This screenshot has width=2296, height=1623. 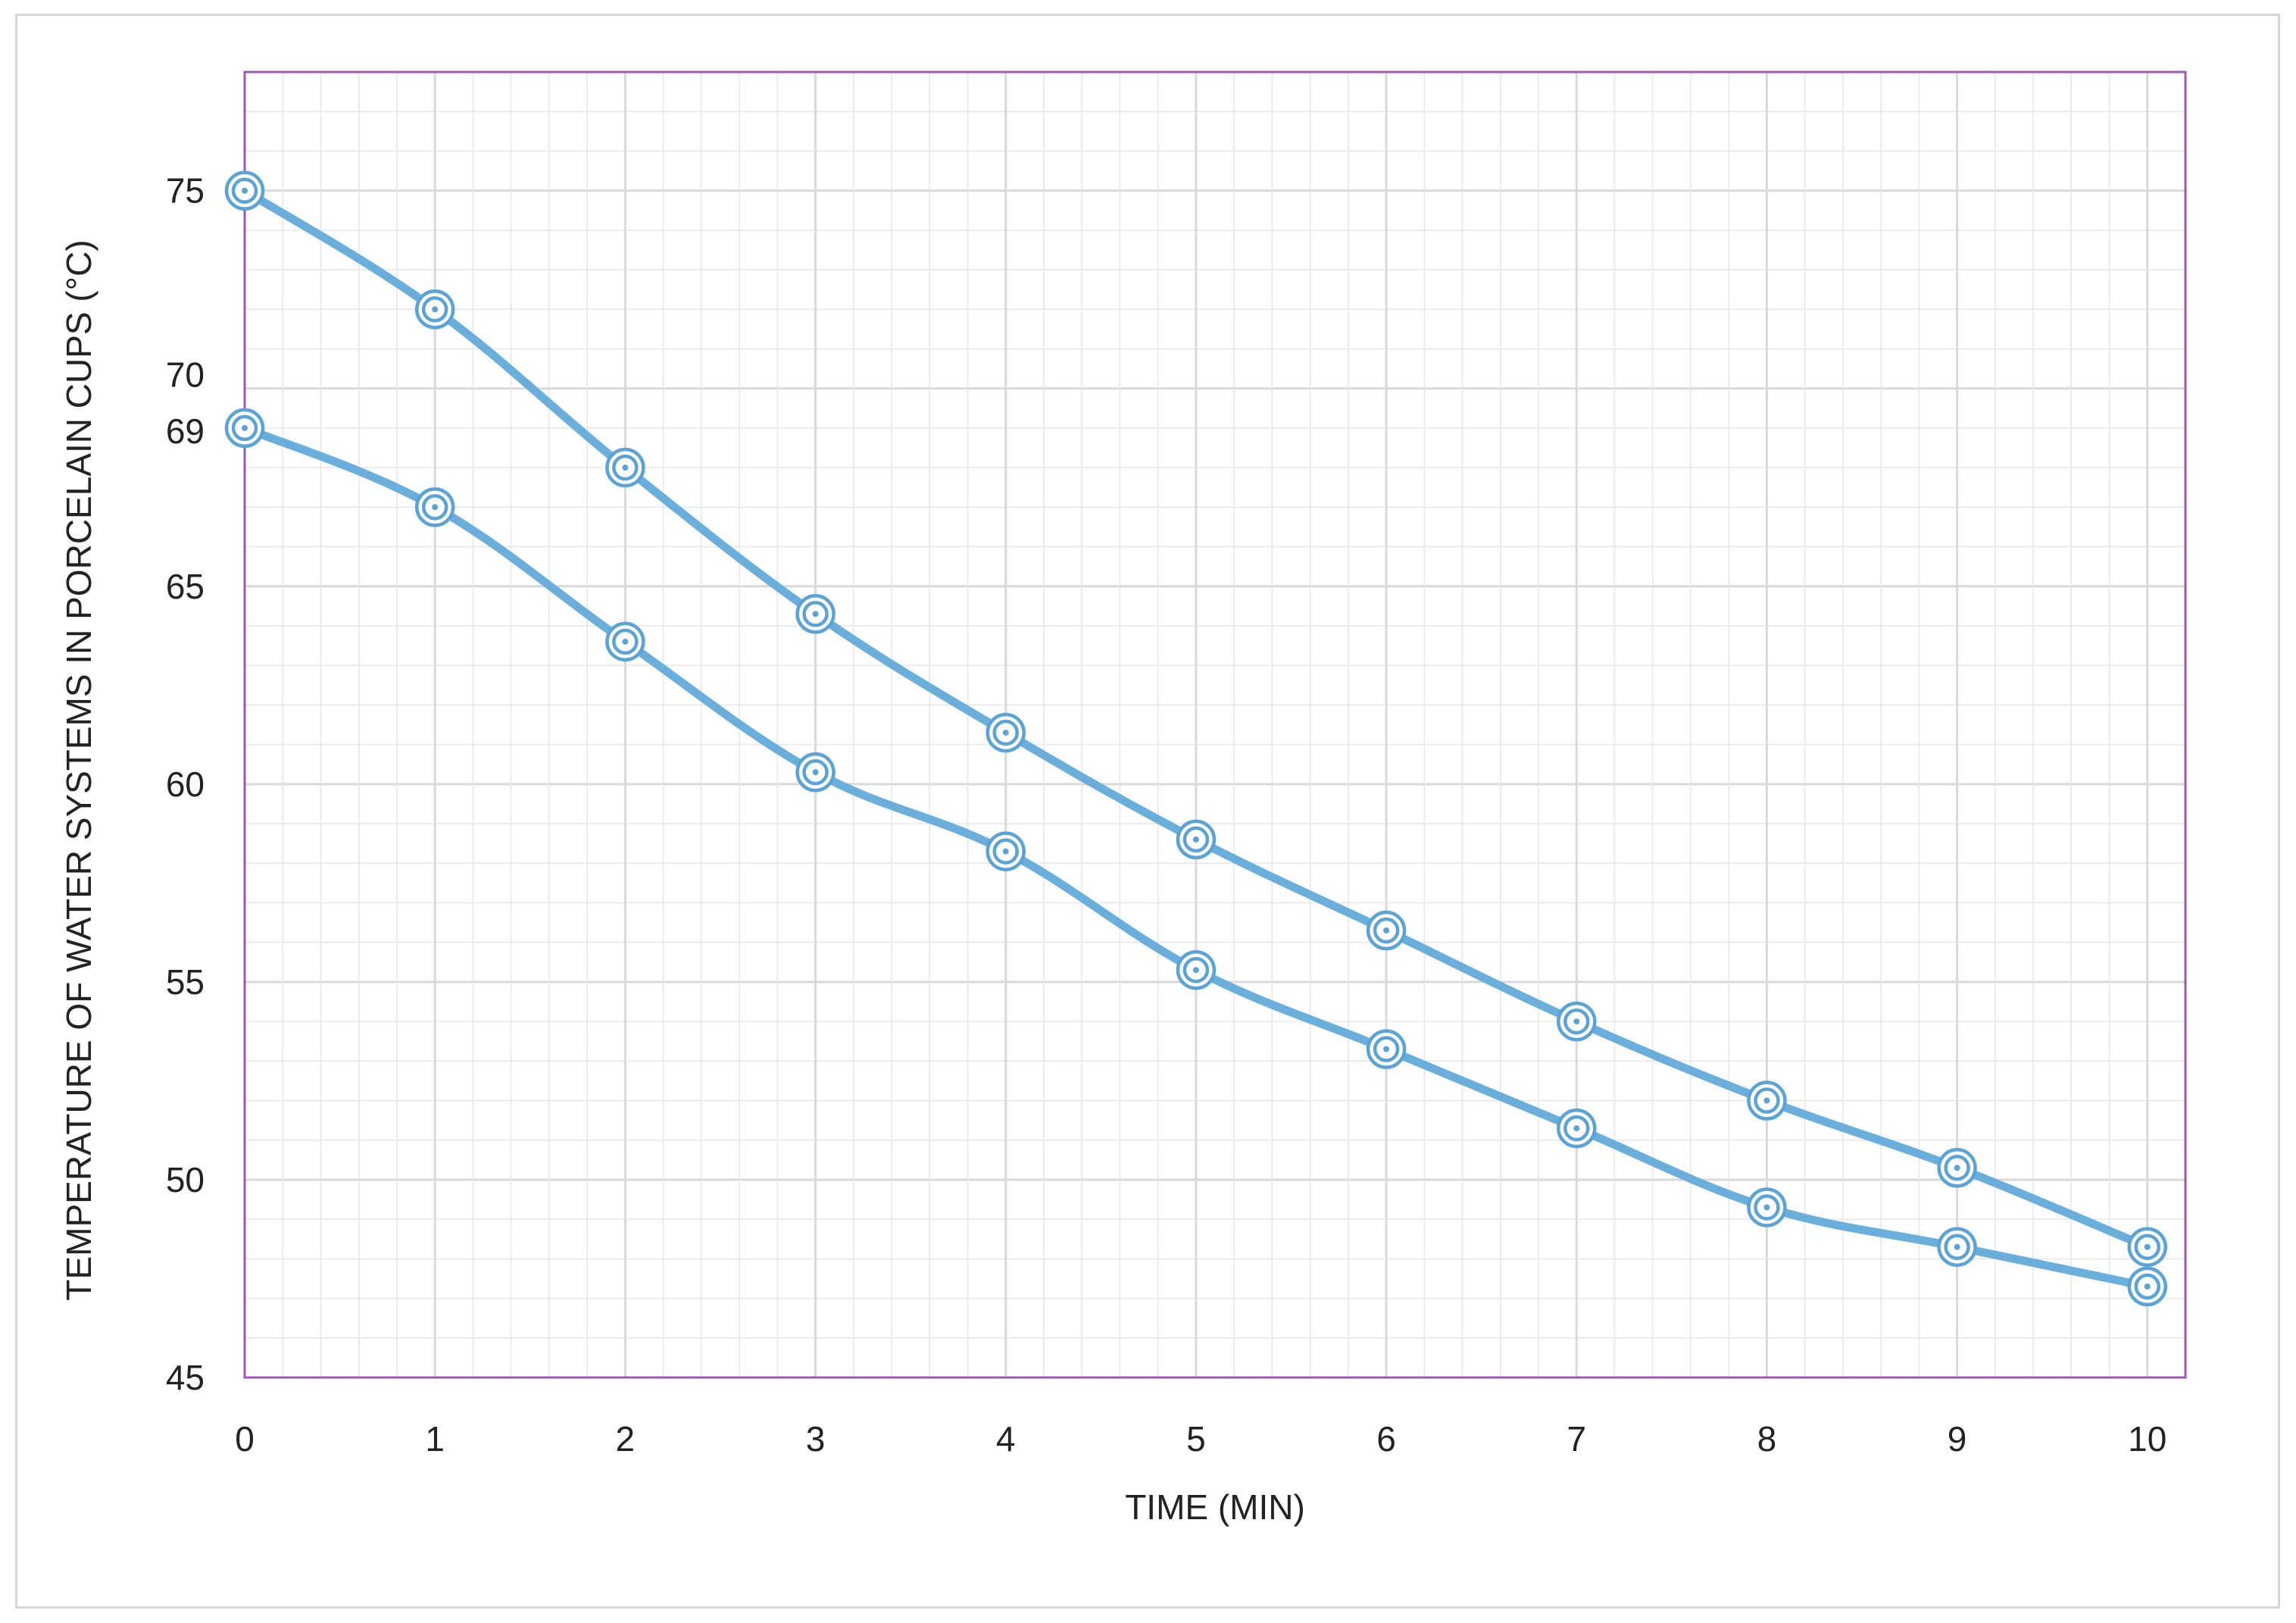 I want to click on y-tick-label: 50, so click(x=185, y=1179).